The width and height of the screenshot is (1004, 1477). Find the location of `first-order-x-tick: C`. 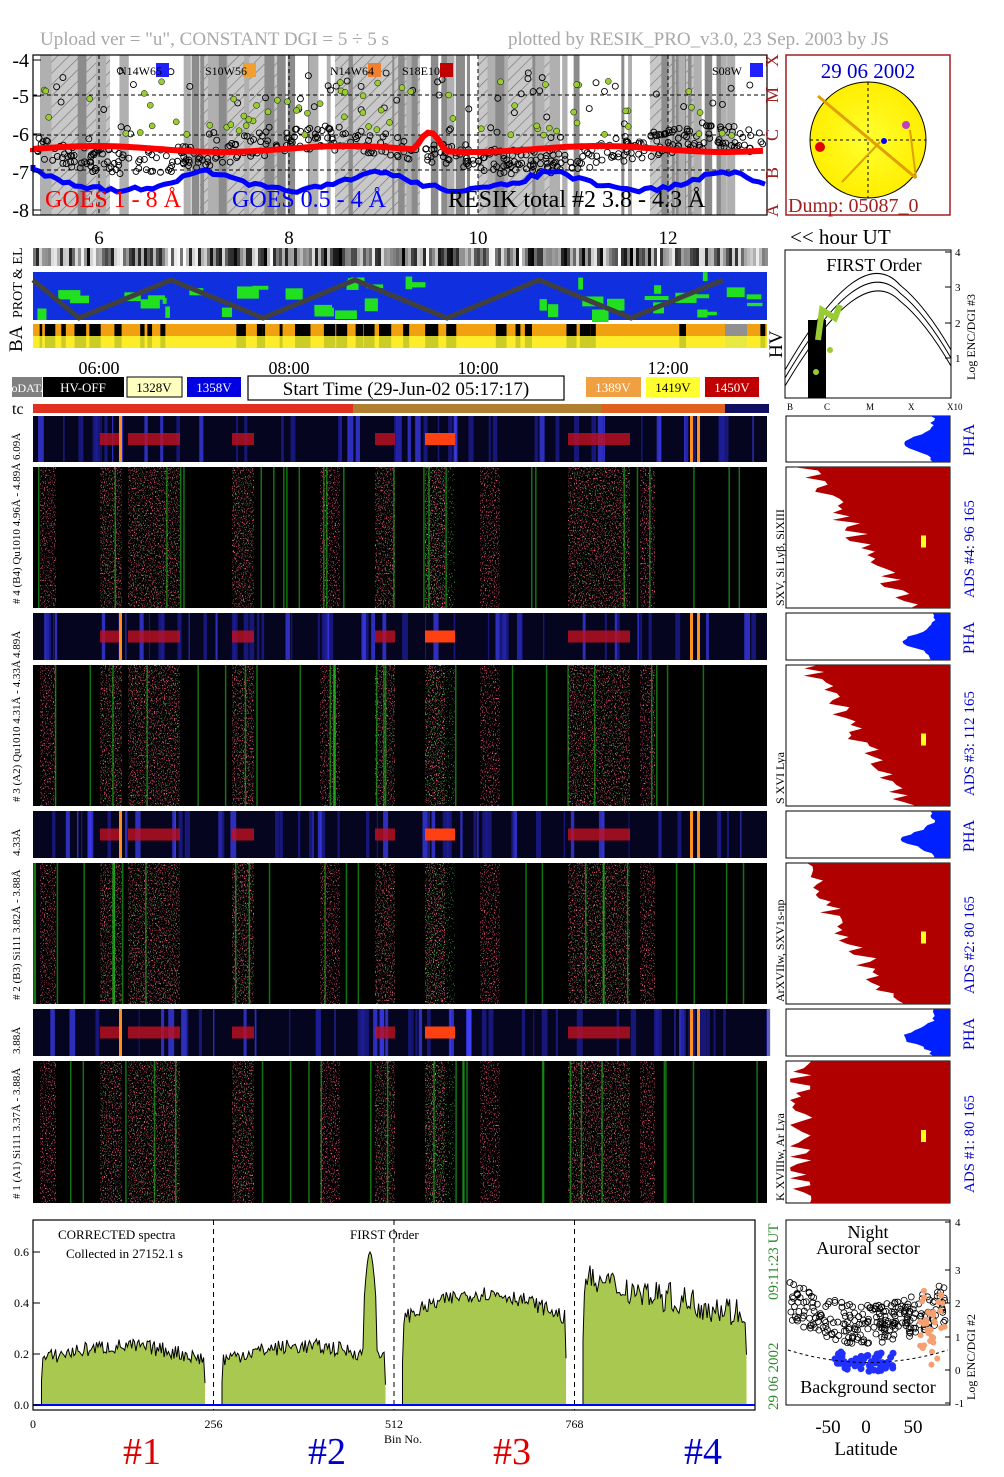

first-order-x-tick: C is located at coordinates (827, 407).